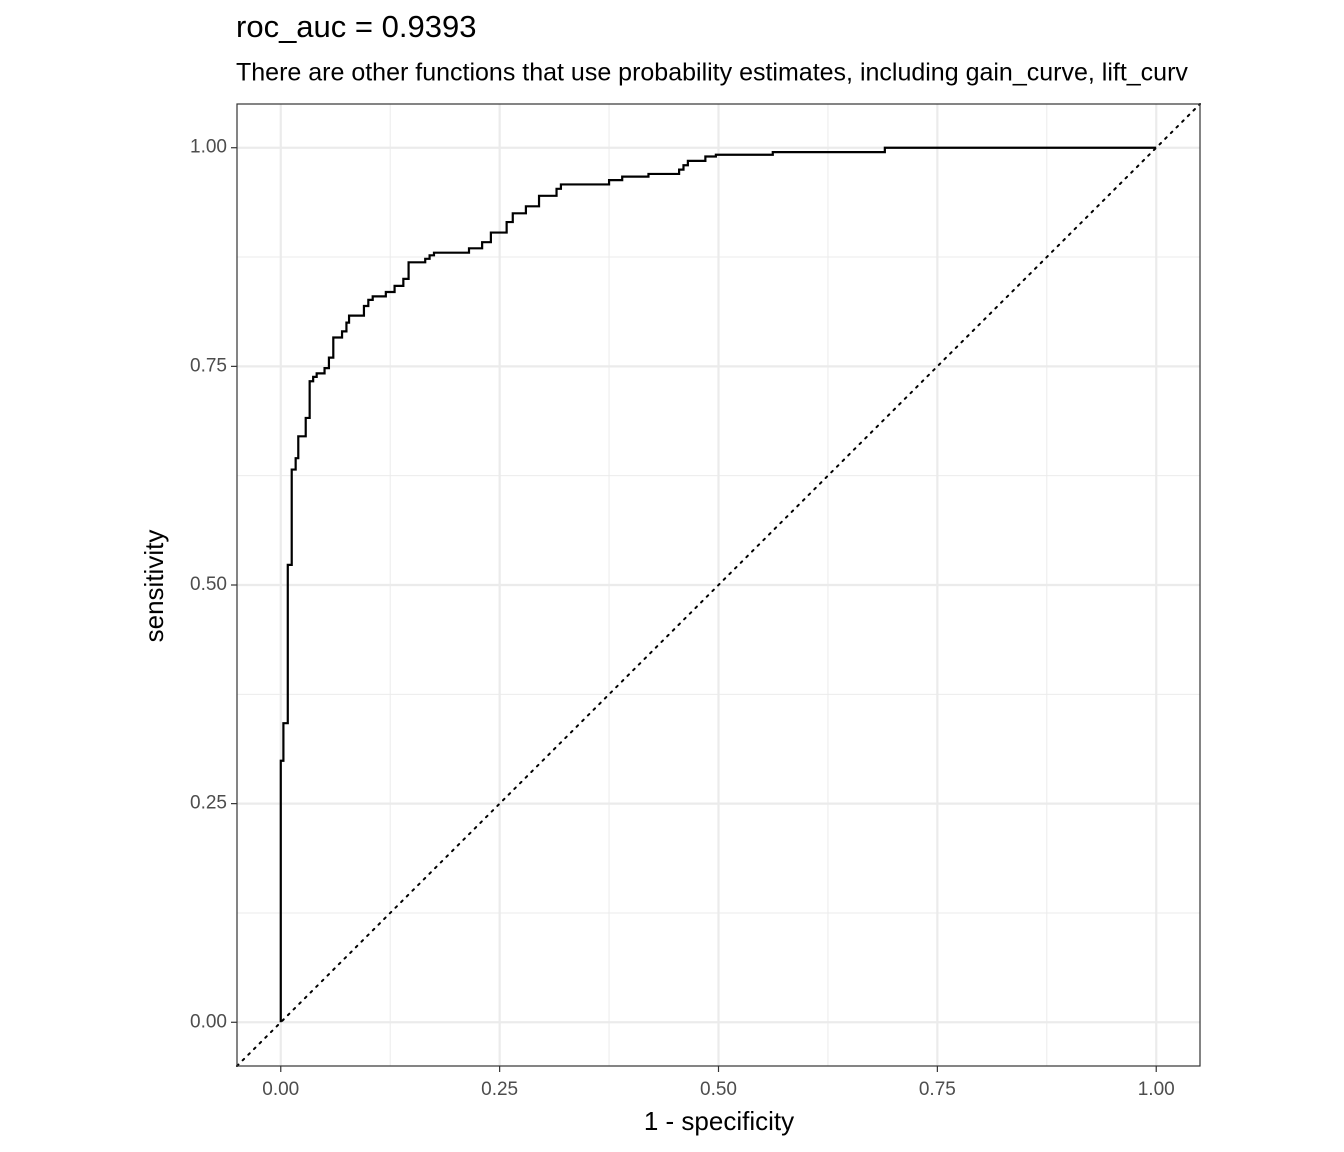 The width and height of the screenshot is (1344, 1152). Describe the element at coordinates (154, 586) in the screenshot. I see `y-axis-title: sensitivity` at that location.